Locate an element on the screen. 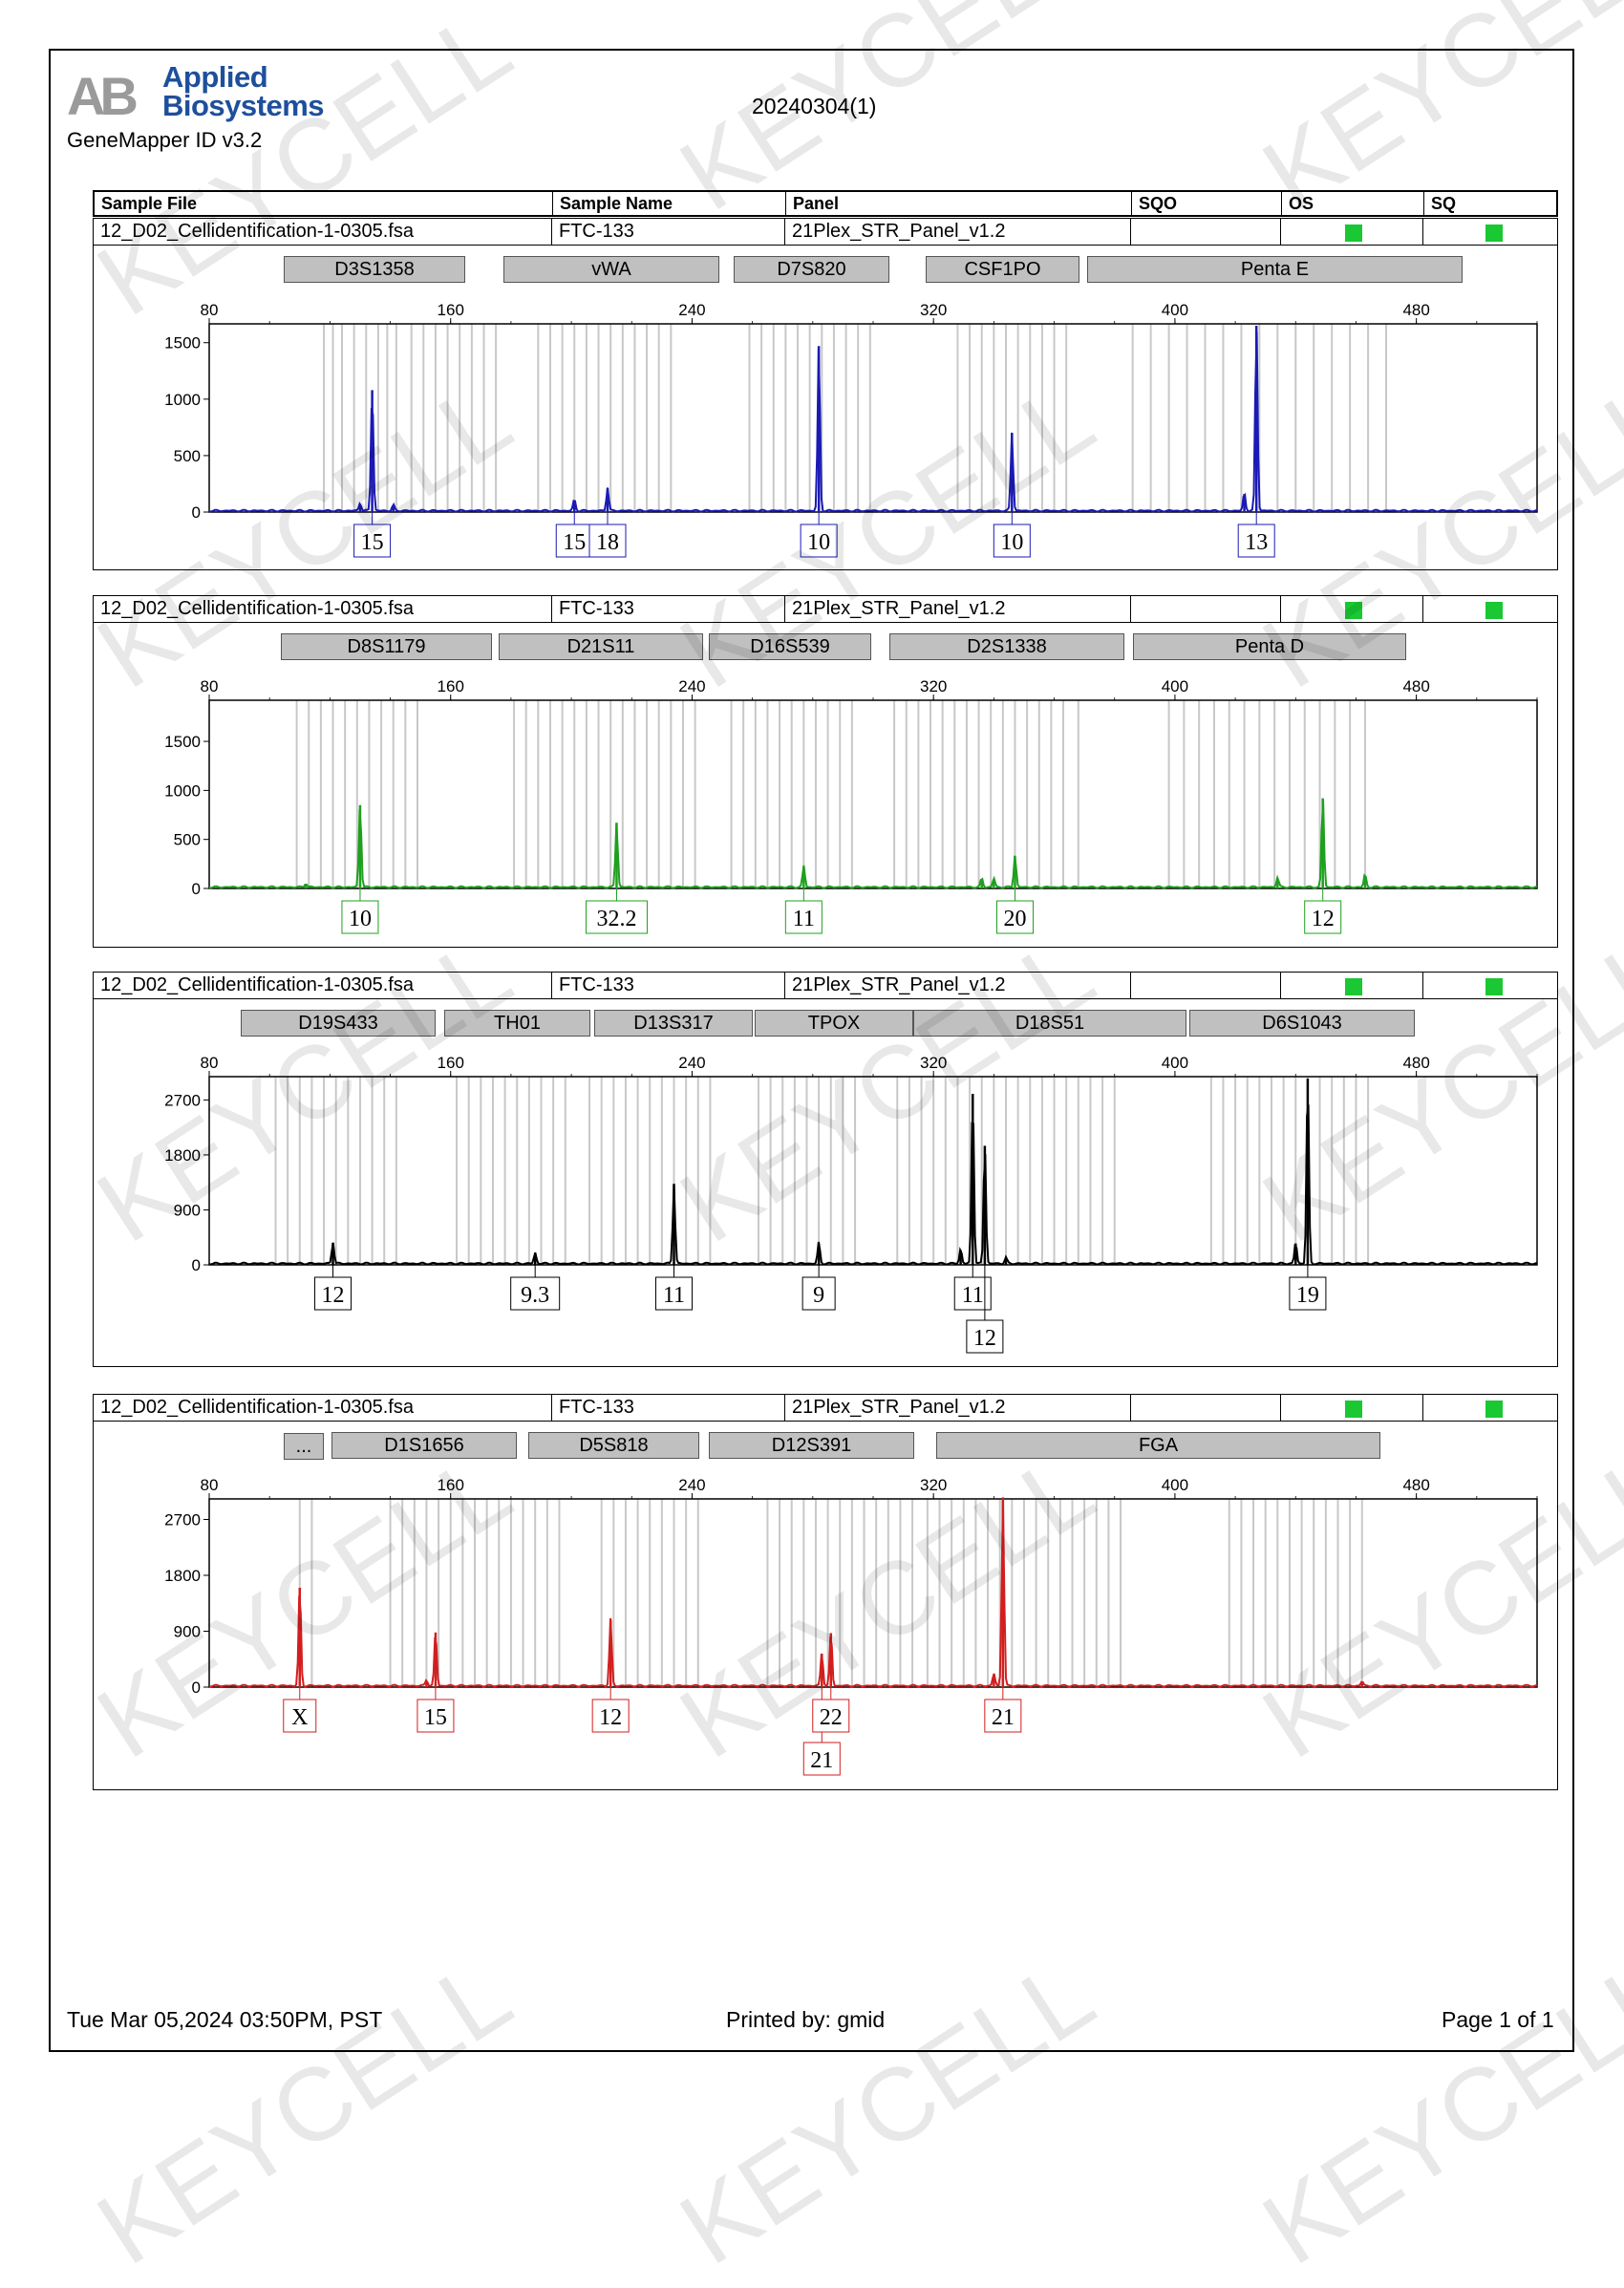 The image size is (1624, 2288). marker-d21s11: D21S11 is located at coordinates (601, 646).